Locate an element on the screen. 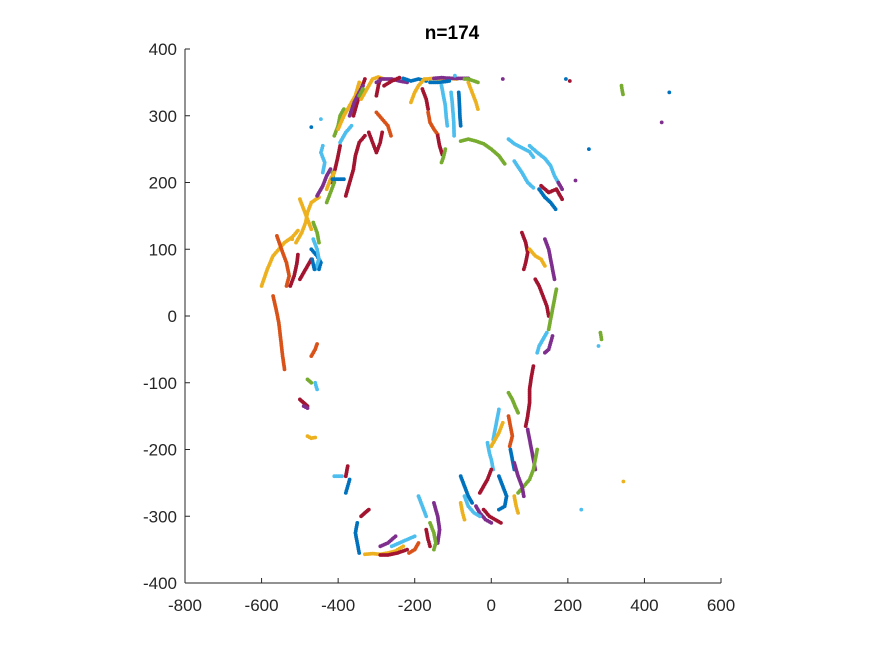 The width and height of the screenshot is (875, 656). y-tick-label: -300 is located at coordinates (160, 516).